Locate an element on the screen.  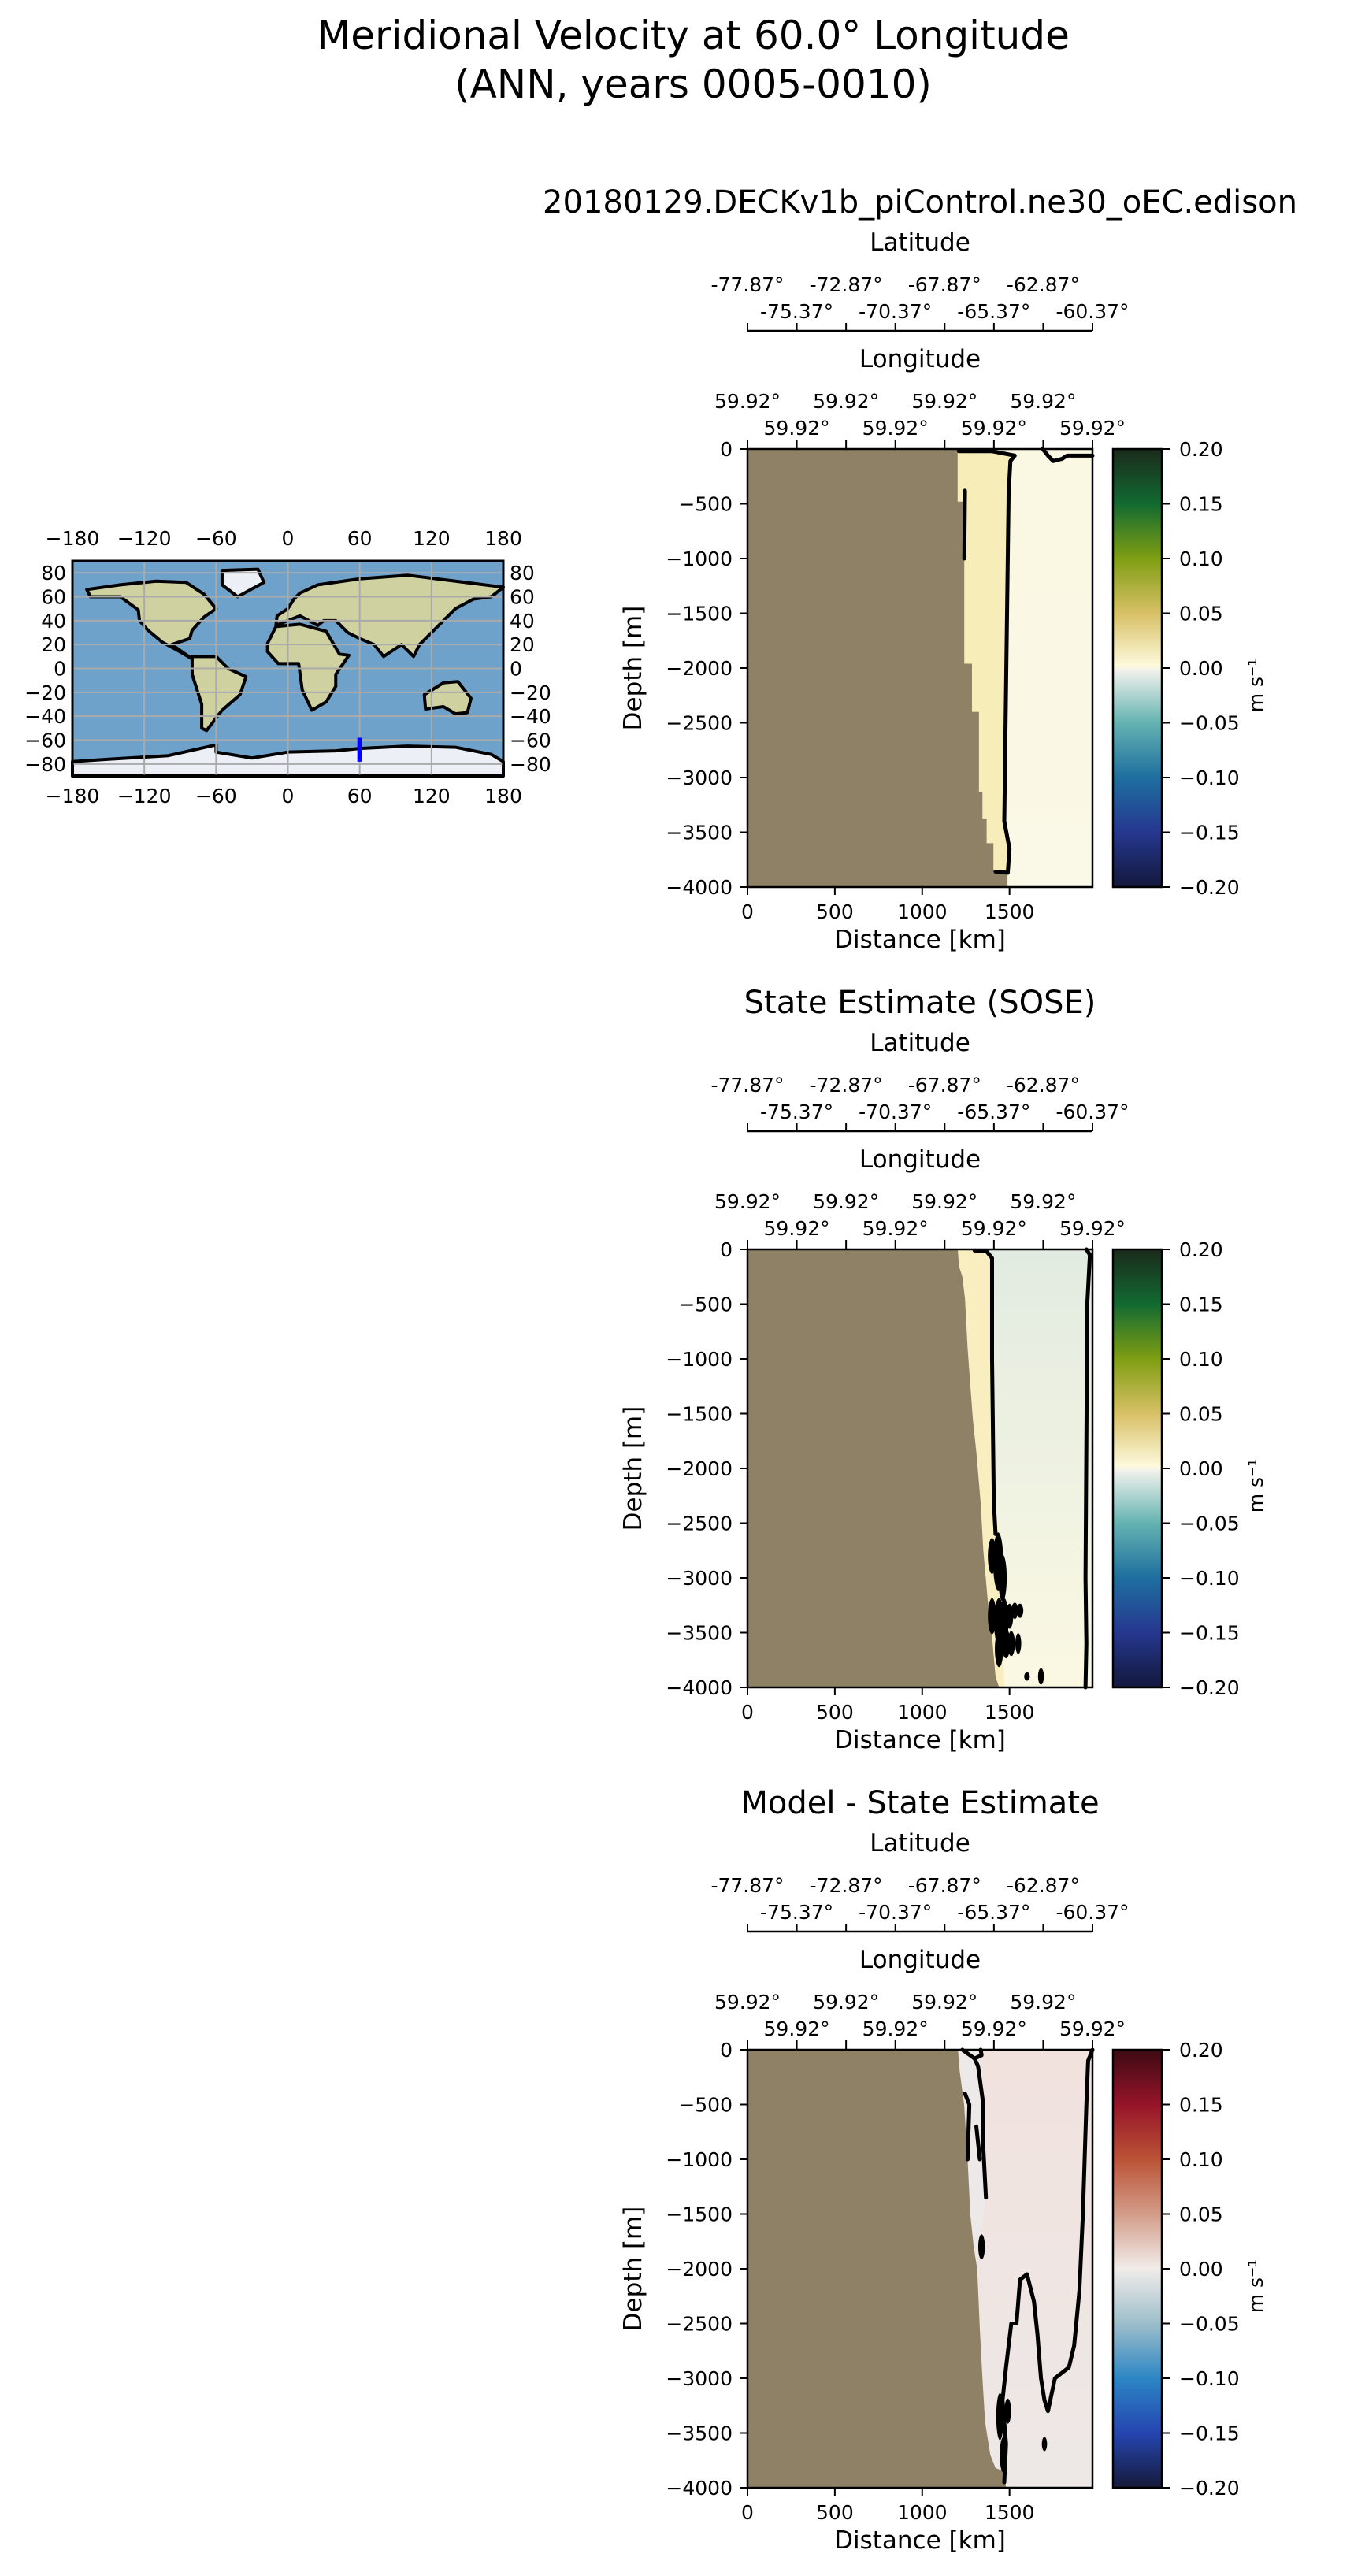
map-xtick-top-label: −120 is located at coordinates (145, 538).